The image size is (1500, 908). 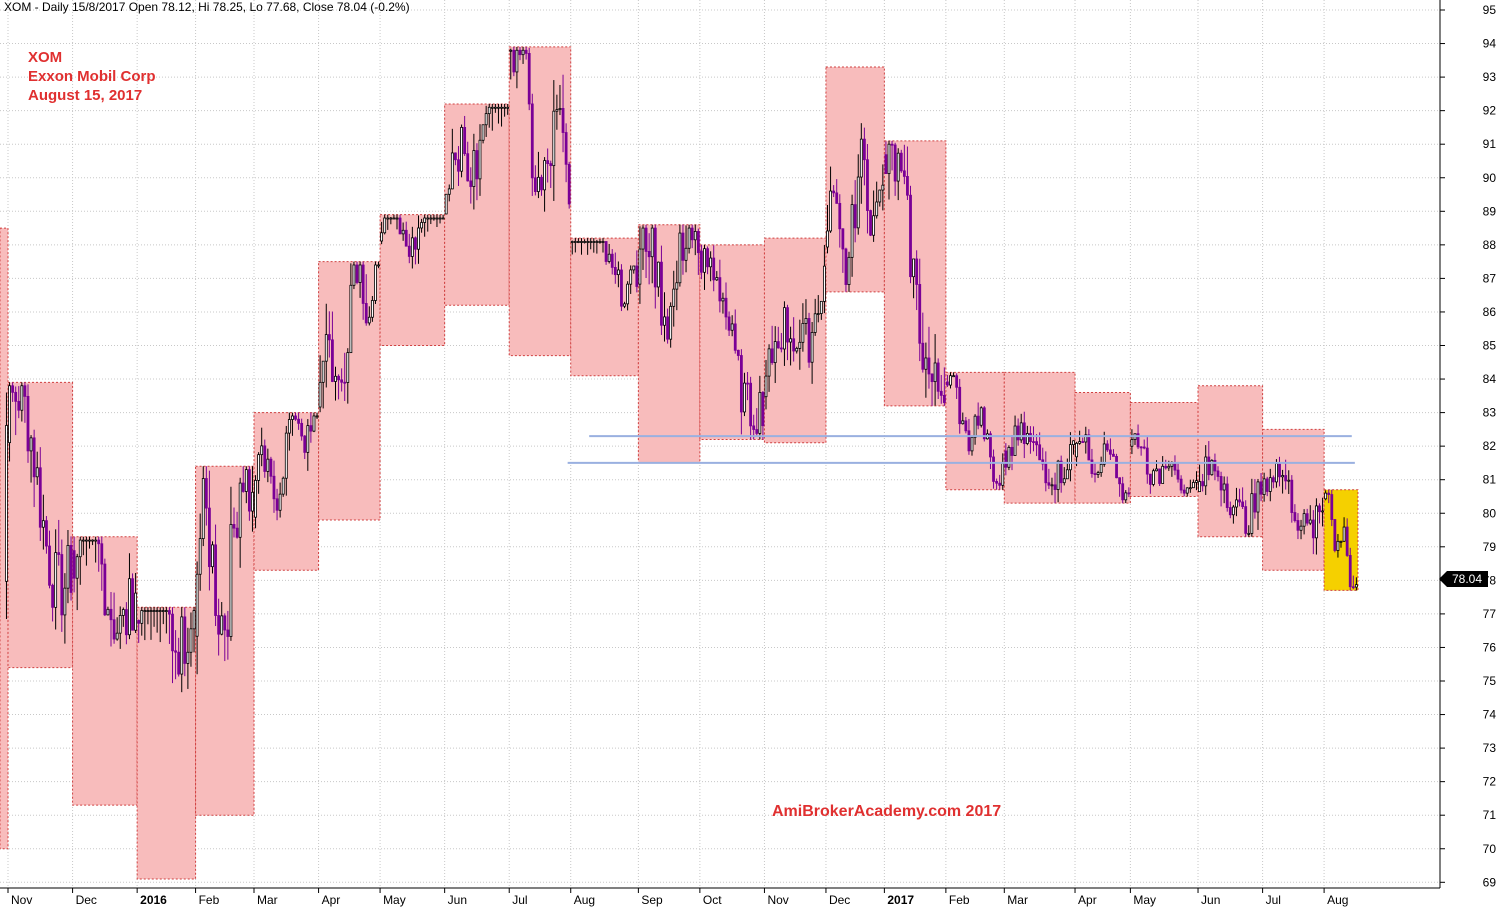 What do you see at coordinates (712, 900) in the screenshot?
I see `x-tick-label: Oct` at bounding box center [712, 900].